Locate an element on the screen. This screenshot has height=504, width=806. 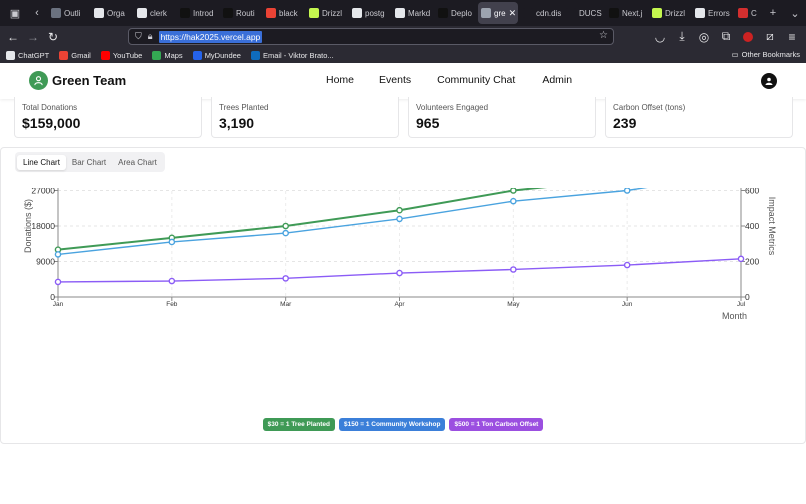
stat-value: $159,000 is located at coordinates (51, 123).